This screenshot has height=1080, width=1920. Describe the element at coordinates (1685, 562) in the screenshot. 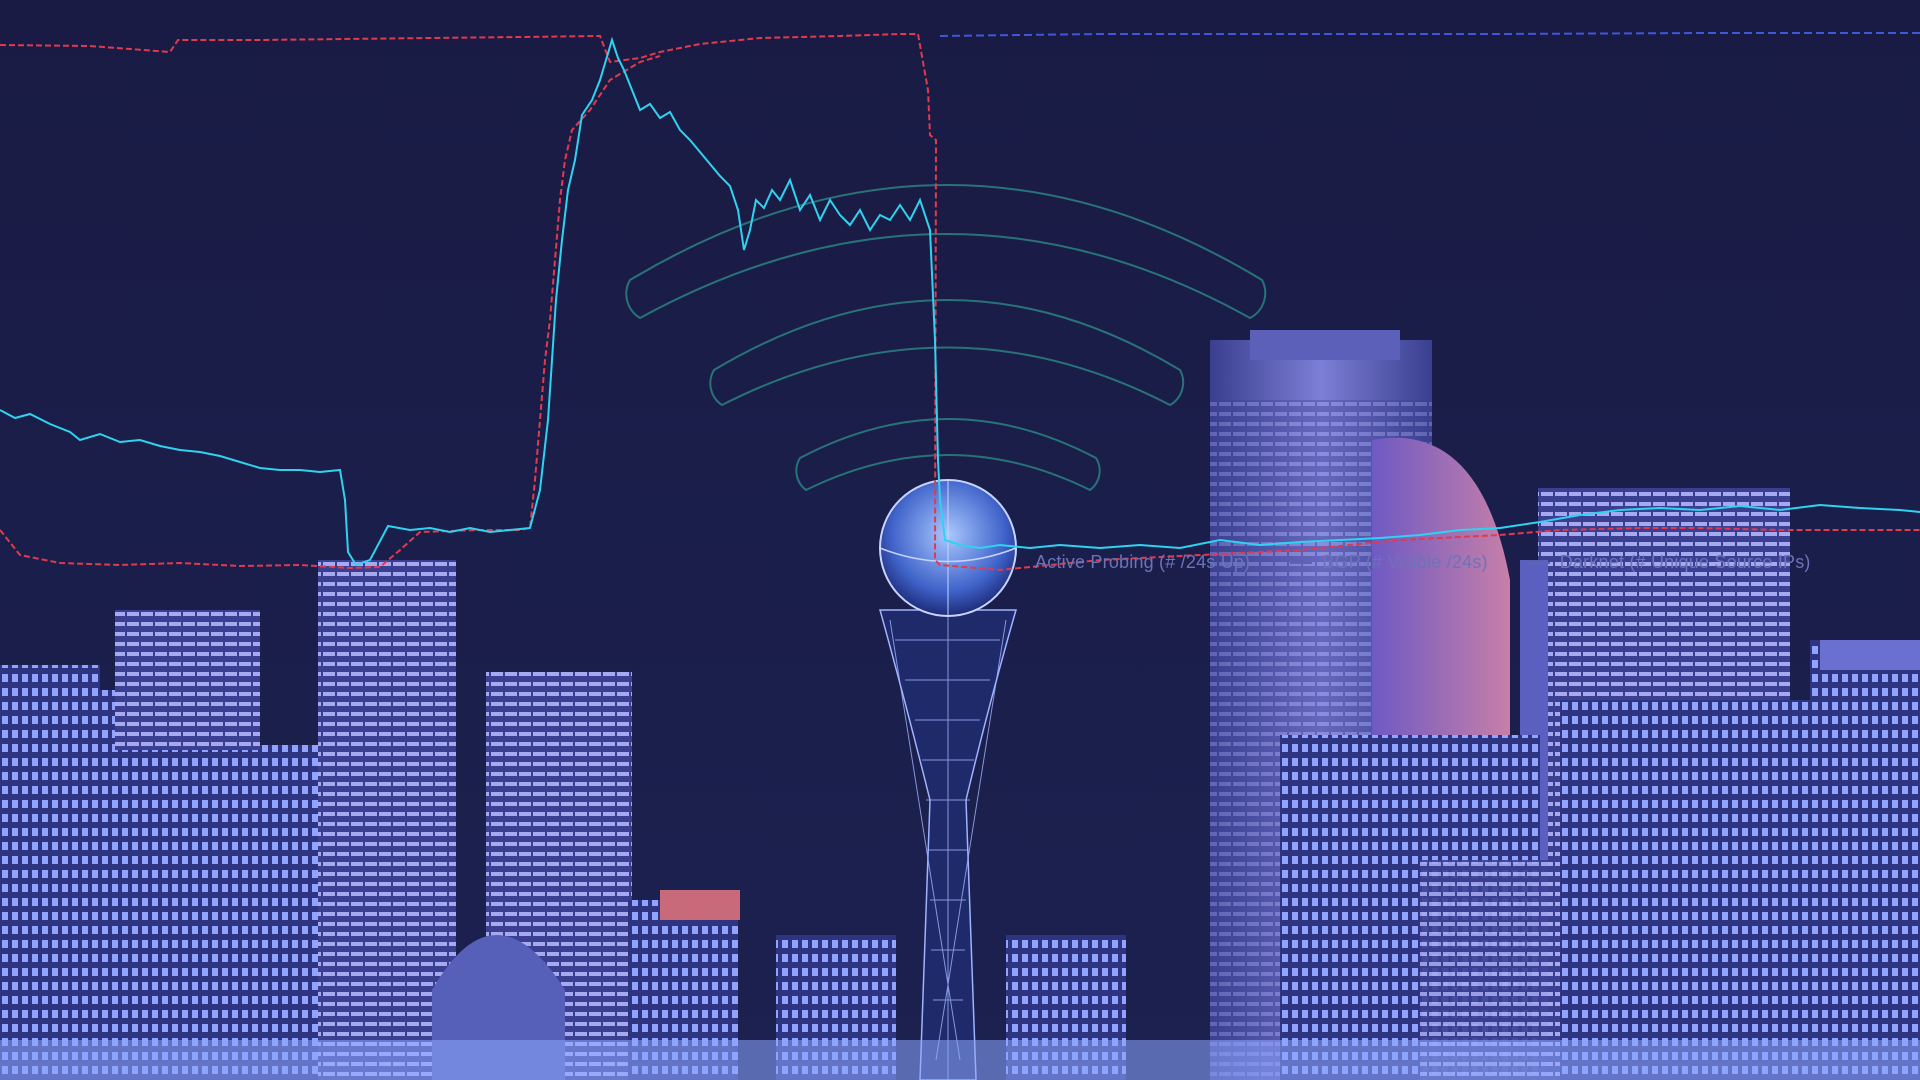

I see `legend-label-darknet: Darknet (# Unique Source IPs)` at that location.